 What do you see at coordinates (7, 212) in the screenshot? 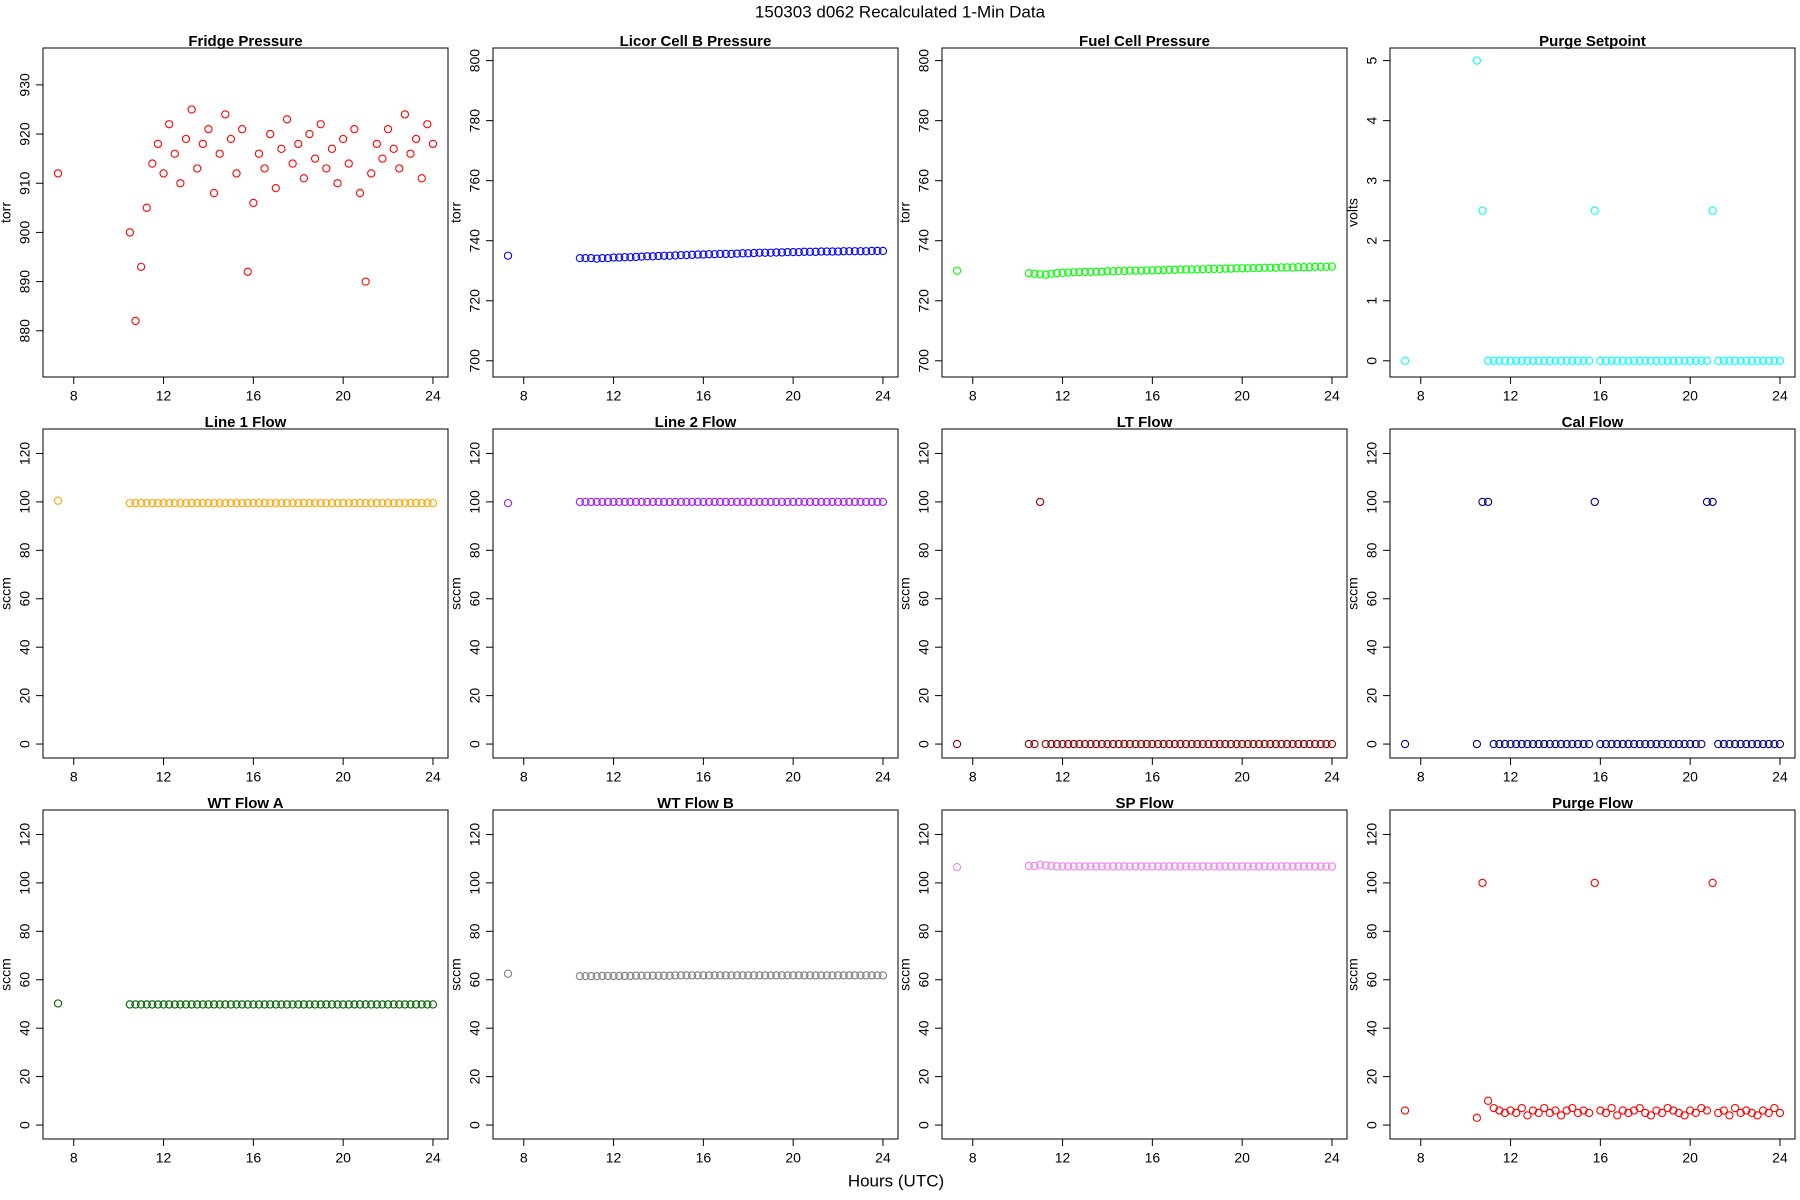
I see `y-axis-label: torr` at bounding box center [7, 212].